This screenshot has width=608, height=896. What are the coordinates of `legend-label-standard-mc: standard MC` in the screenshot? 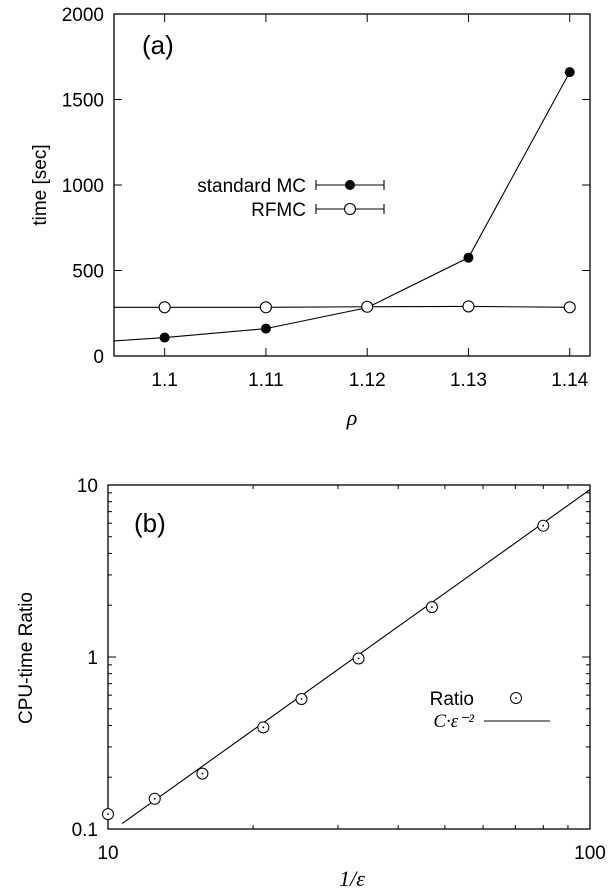 It's located at (251, 186).